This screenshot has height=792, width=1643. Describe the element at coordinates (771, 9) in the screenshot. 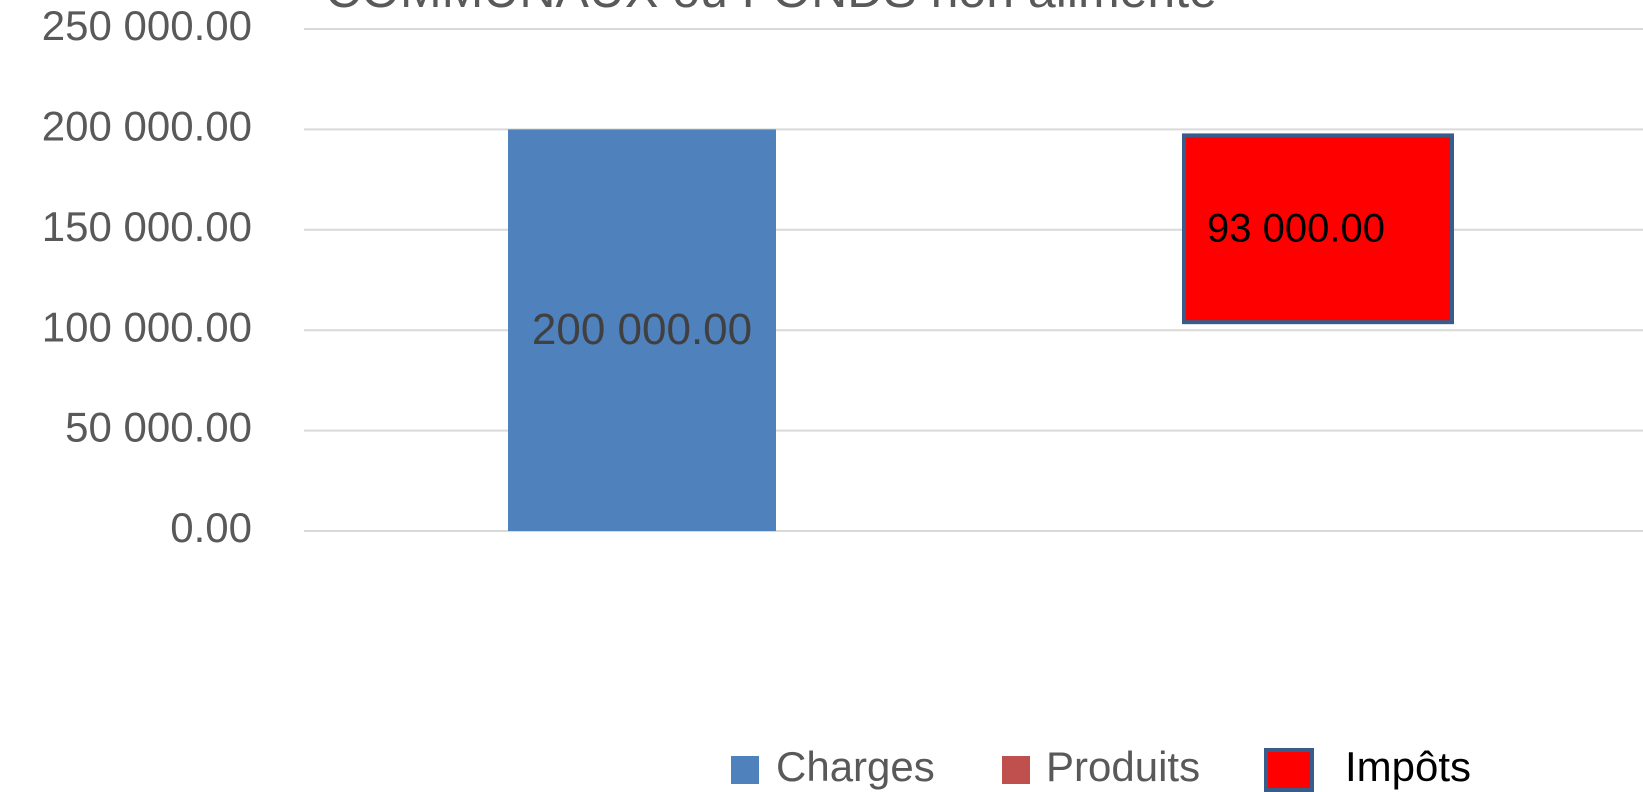

I see `chart-title: COMMUNAUX ou FONDS non alimenté` at that location.